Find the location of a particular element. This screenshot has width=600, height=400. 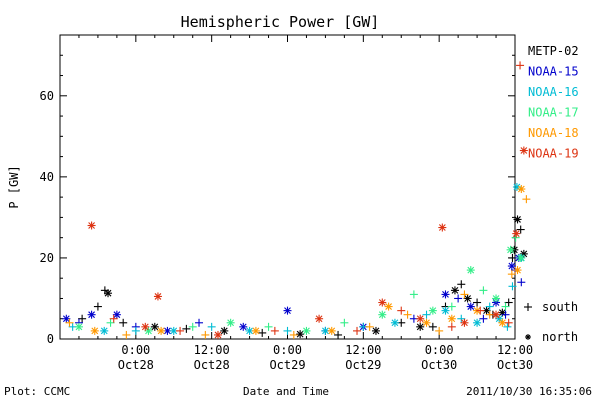

footer-plot-credit: Plot: CCMC is located at coordinates (37, 391).